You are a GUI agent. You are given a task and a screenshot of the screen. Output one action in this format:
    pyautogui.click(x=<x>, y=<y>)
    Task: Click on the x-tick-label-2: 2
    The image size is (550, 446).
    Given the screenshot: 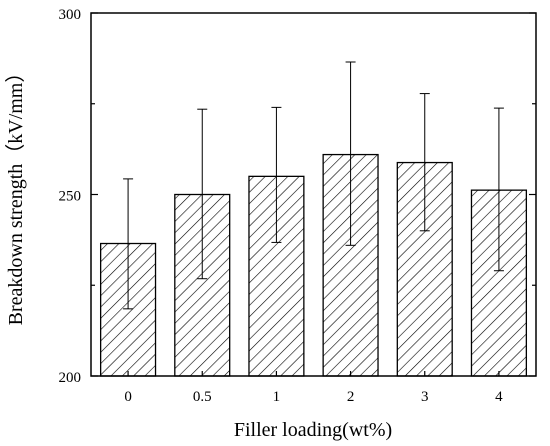 What is the action you would take?
    pyautogui.click(x=351, y=397)
    